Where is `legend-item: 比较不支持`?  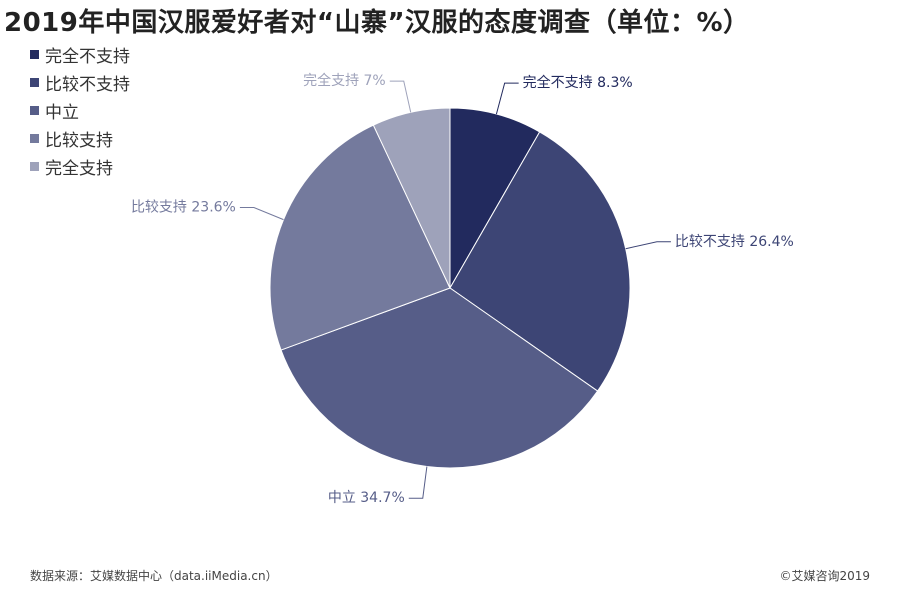 legend-item: 比较不支持 is located at coordinates (80, 82).